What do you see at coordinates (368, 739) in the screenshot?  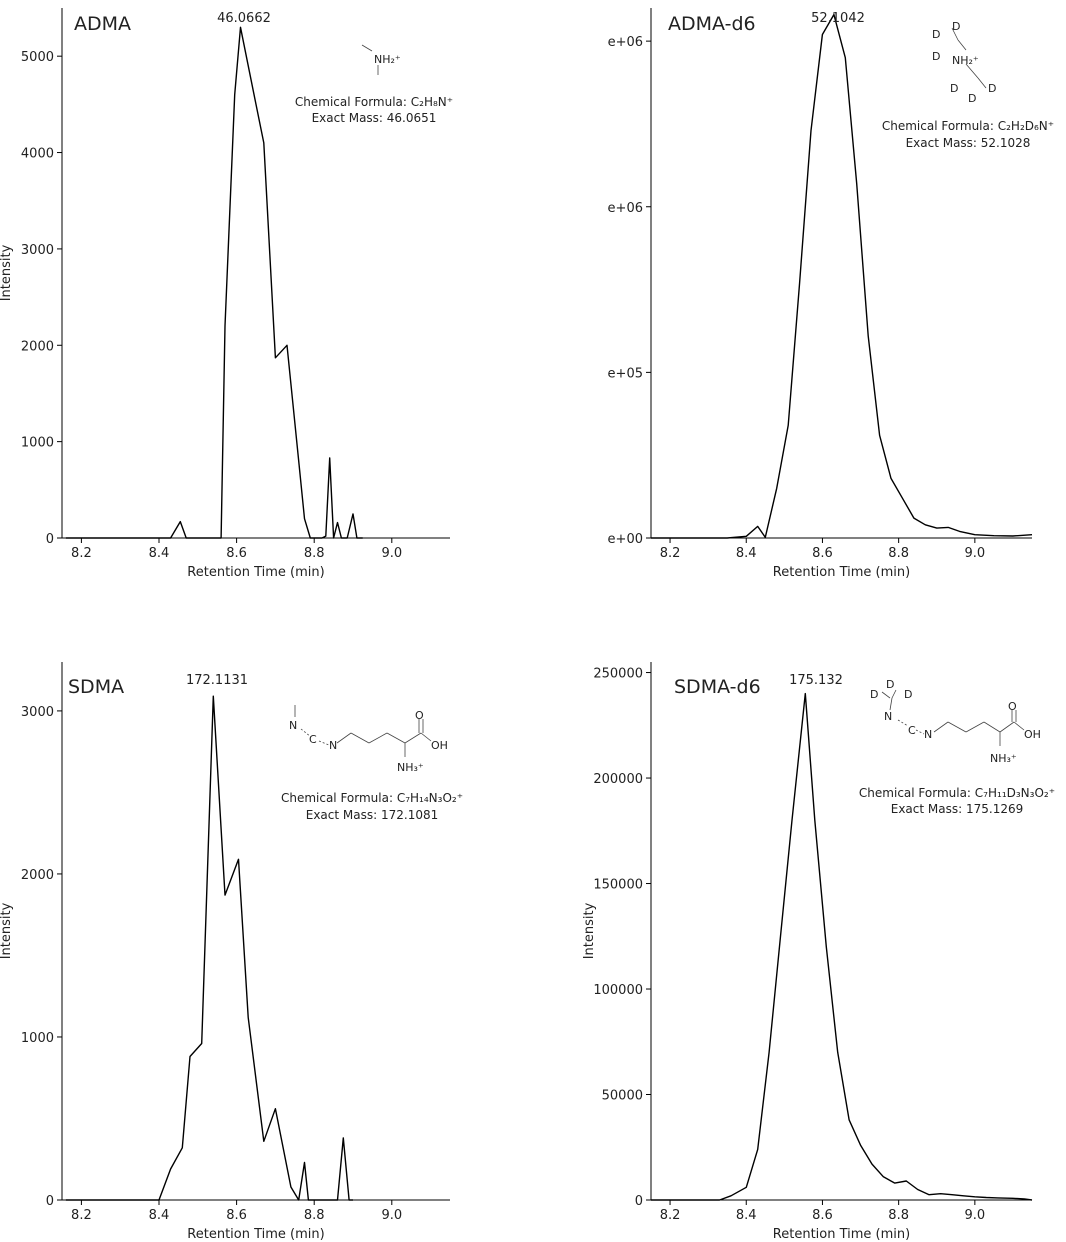 I see `sdma-structure: N C N O OH NH₃⁺` at bounding box center [368, 739].